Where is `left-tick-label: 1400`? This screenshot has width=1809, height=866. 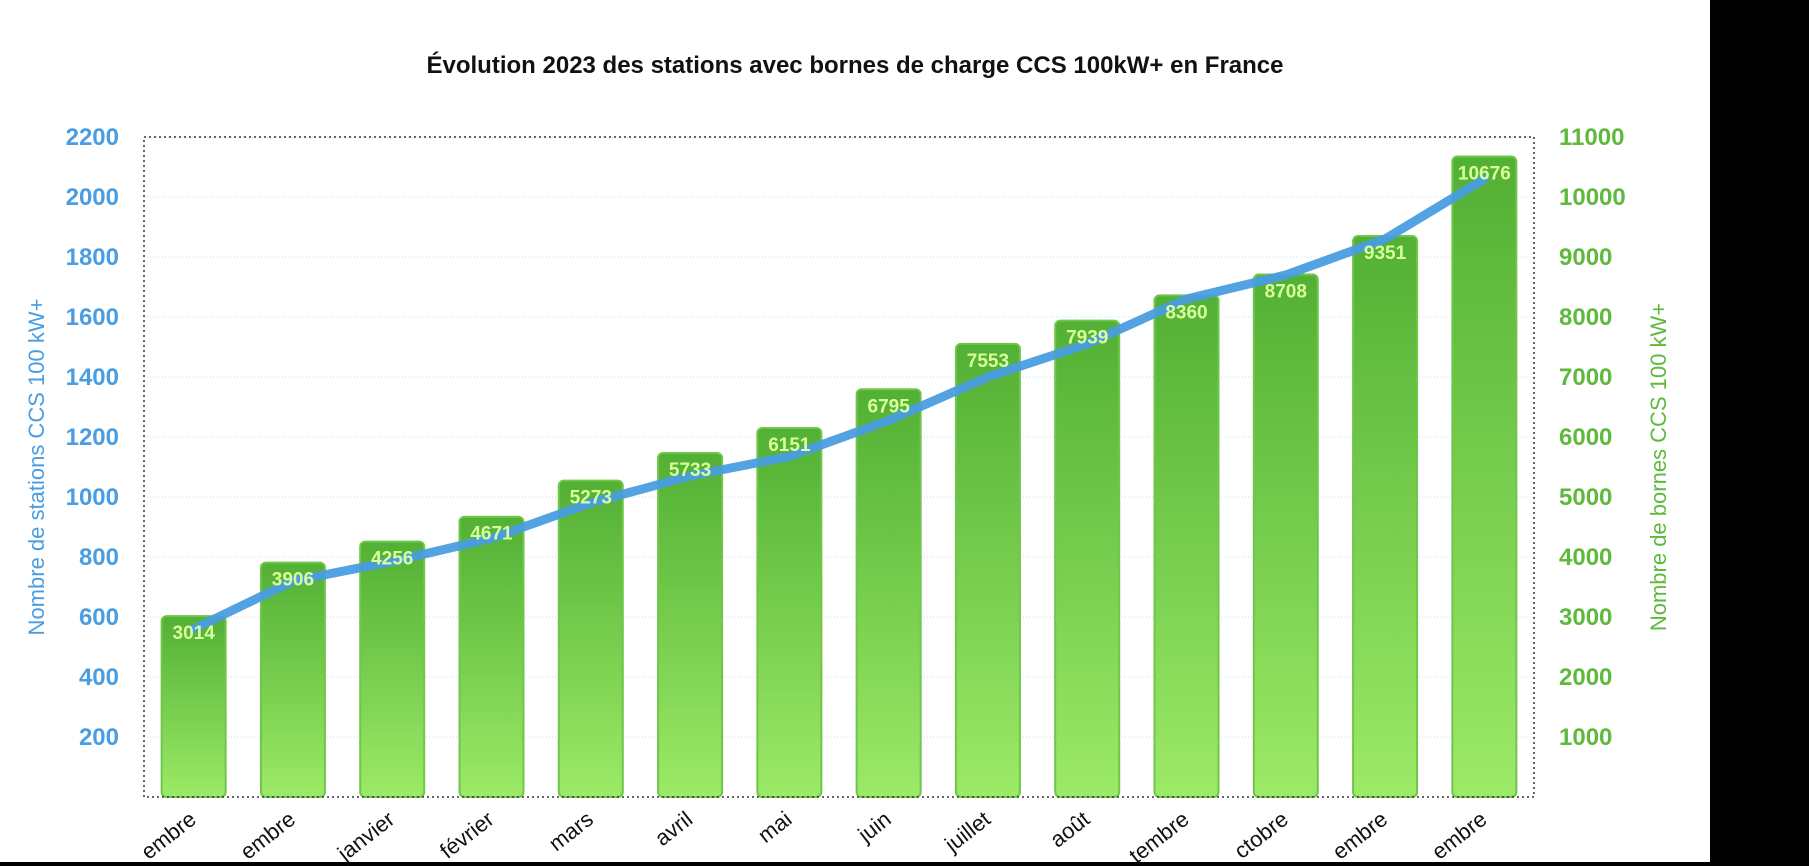 left-tick-label: 1400 is located at coordinates (92, 377).